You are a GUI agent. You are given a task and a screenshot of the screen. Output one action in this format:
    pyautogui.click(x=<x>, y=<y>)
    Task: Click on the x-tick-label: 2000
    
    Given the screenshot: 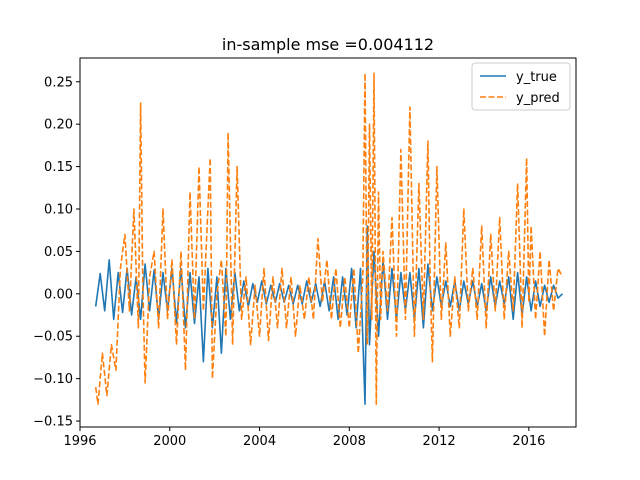 What is the action you would take?
    pyautogui.click(x=169, y=441)
    